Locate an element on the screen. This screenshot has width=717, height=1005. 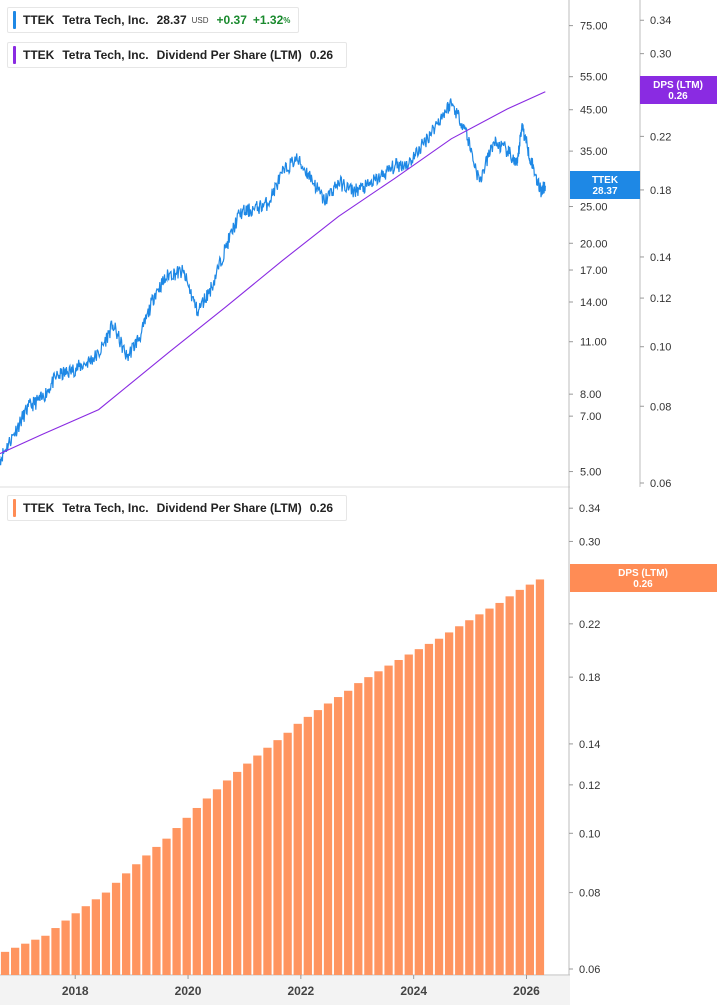
legend-price-pct-sign: % is located at coordinates (287, 20).